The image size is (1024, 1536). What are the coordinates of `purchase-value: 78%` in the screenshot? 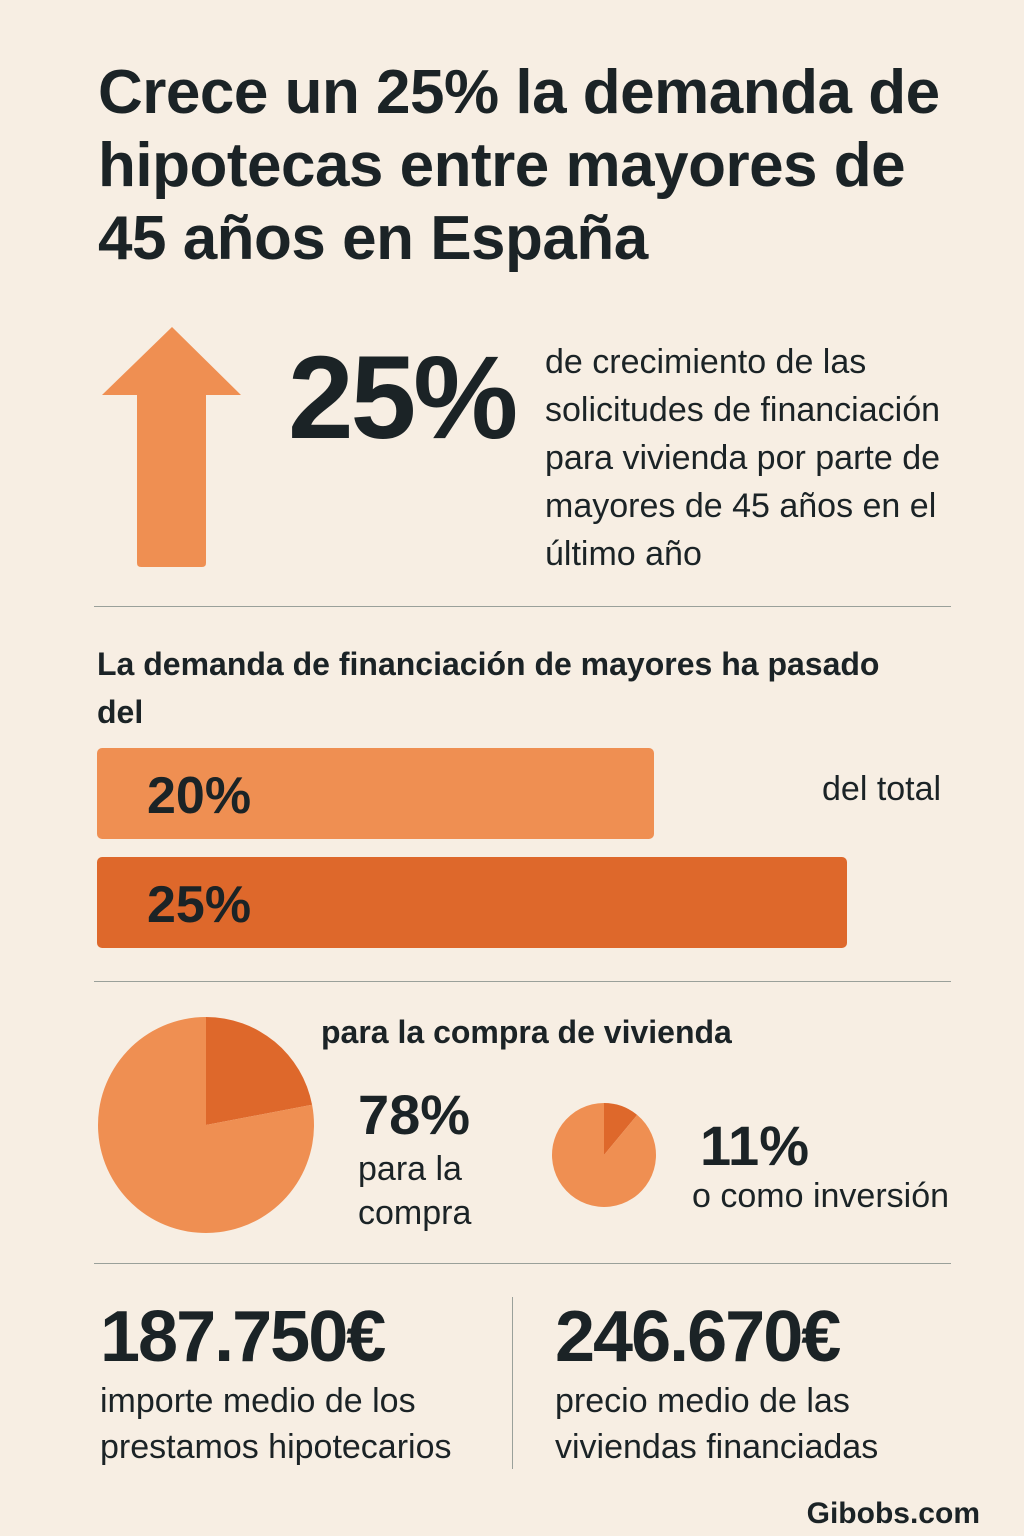 It's located at (414, 1114).